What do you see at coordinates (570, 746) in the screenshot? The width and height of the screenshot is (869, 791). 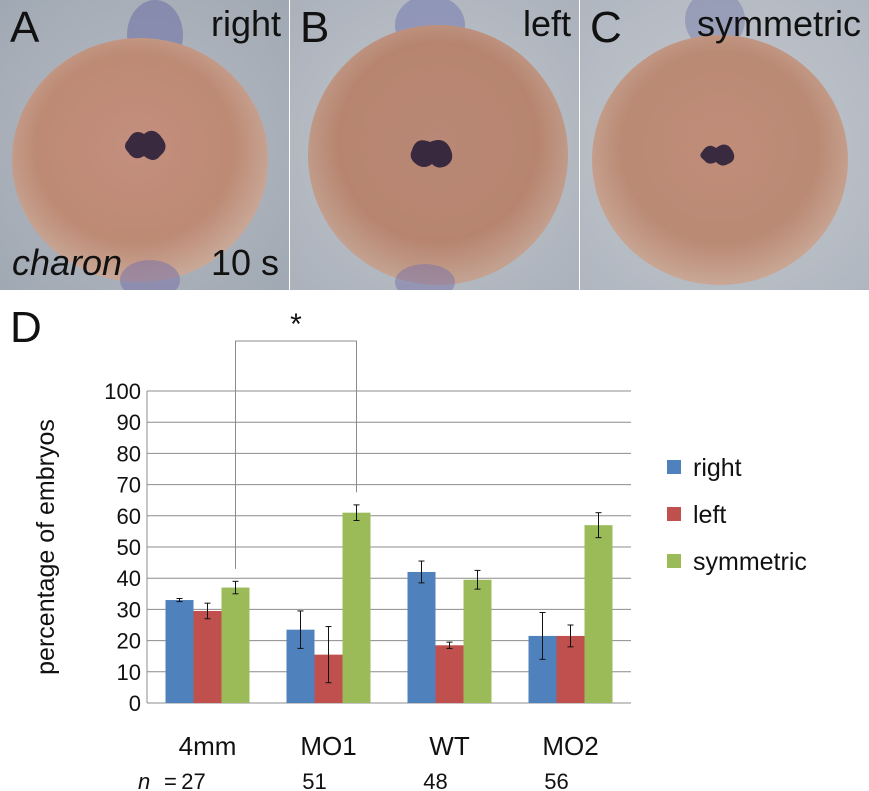 I see `category-label: MO2` at bounding box center [570, 746].